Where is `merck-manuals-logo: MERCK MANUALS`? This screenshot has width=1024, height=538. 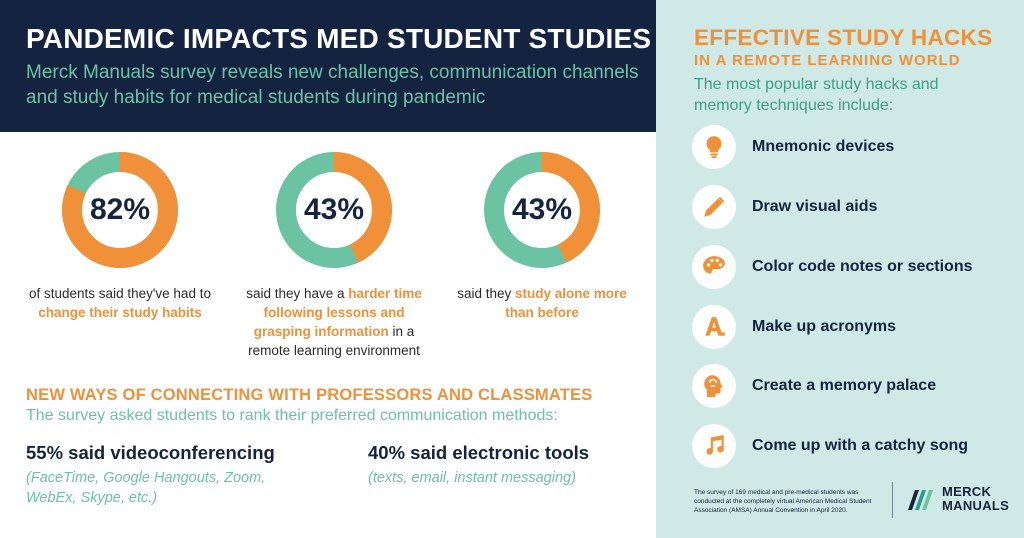
merck-manuals-logo: MERCK MANUALS is located at coordinates (957, 499).